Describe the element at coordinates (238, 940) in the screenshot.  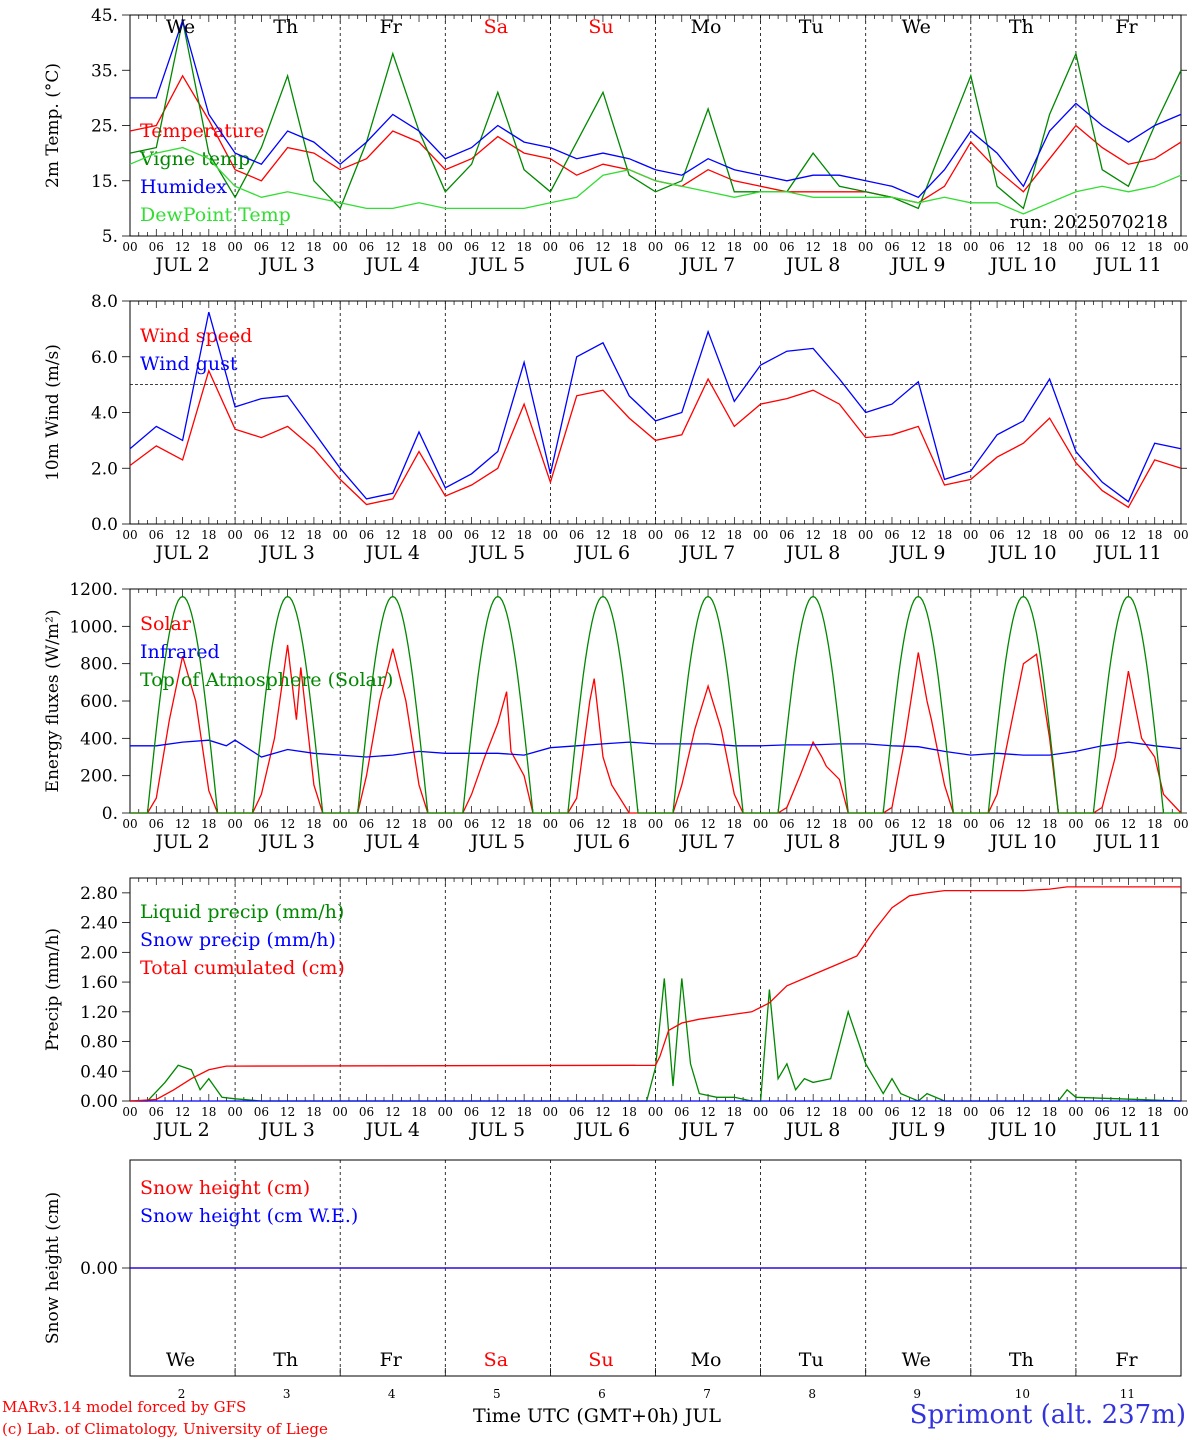
I see `legend-entry: Snow precip (mm/h)` at that location.